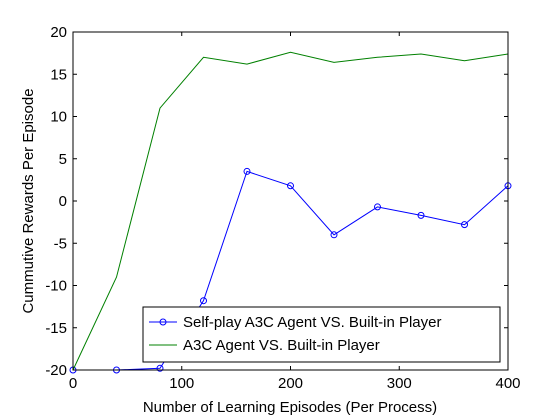  I want to click on y-tick-label: -15, so click(56, 328).